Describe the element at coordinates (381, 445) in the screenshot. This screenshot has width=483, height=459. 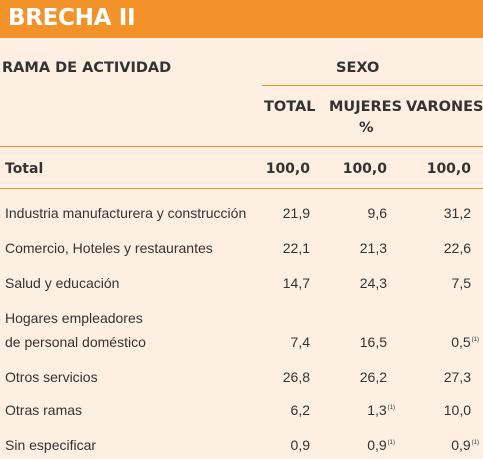
I see `cell-mujeres: 0,9(1)` at that location.